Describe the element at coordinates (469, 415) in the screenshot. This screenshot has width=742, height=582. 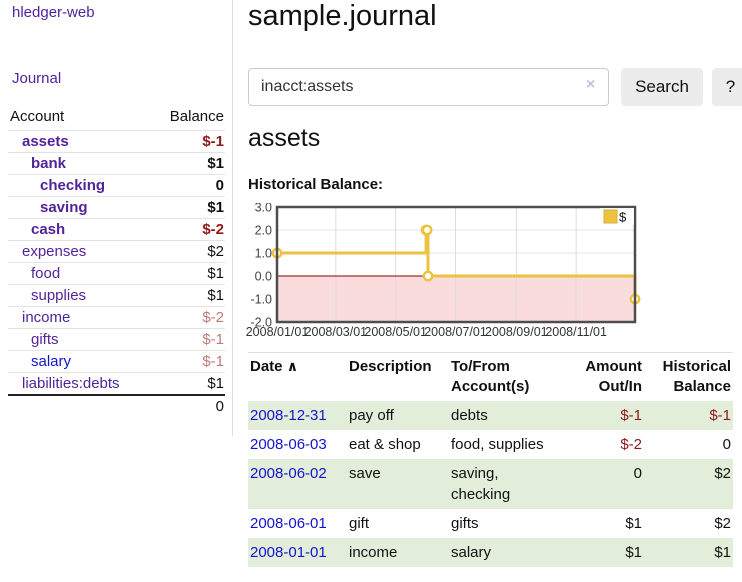
I see `transaction-accounts: debts` at that location.